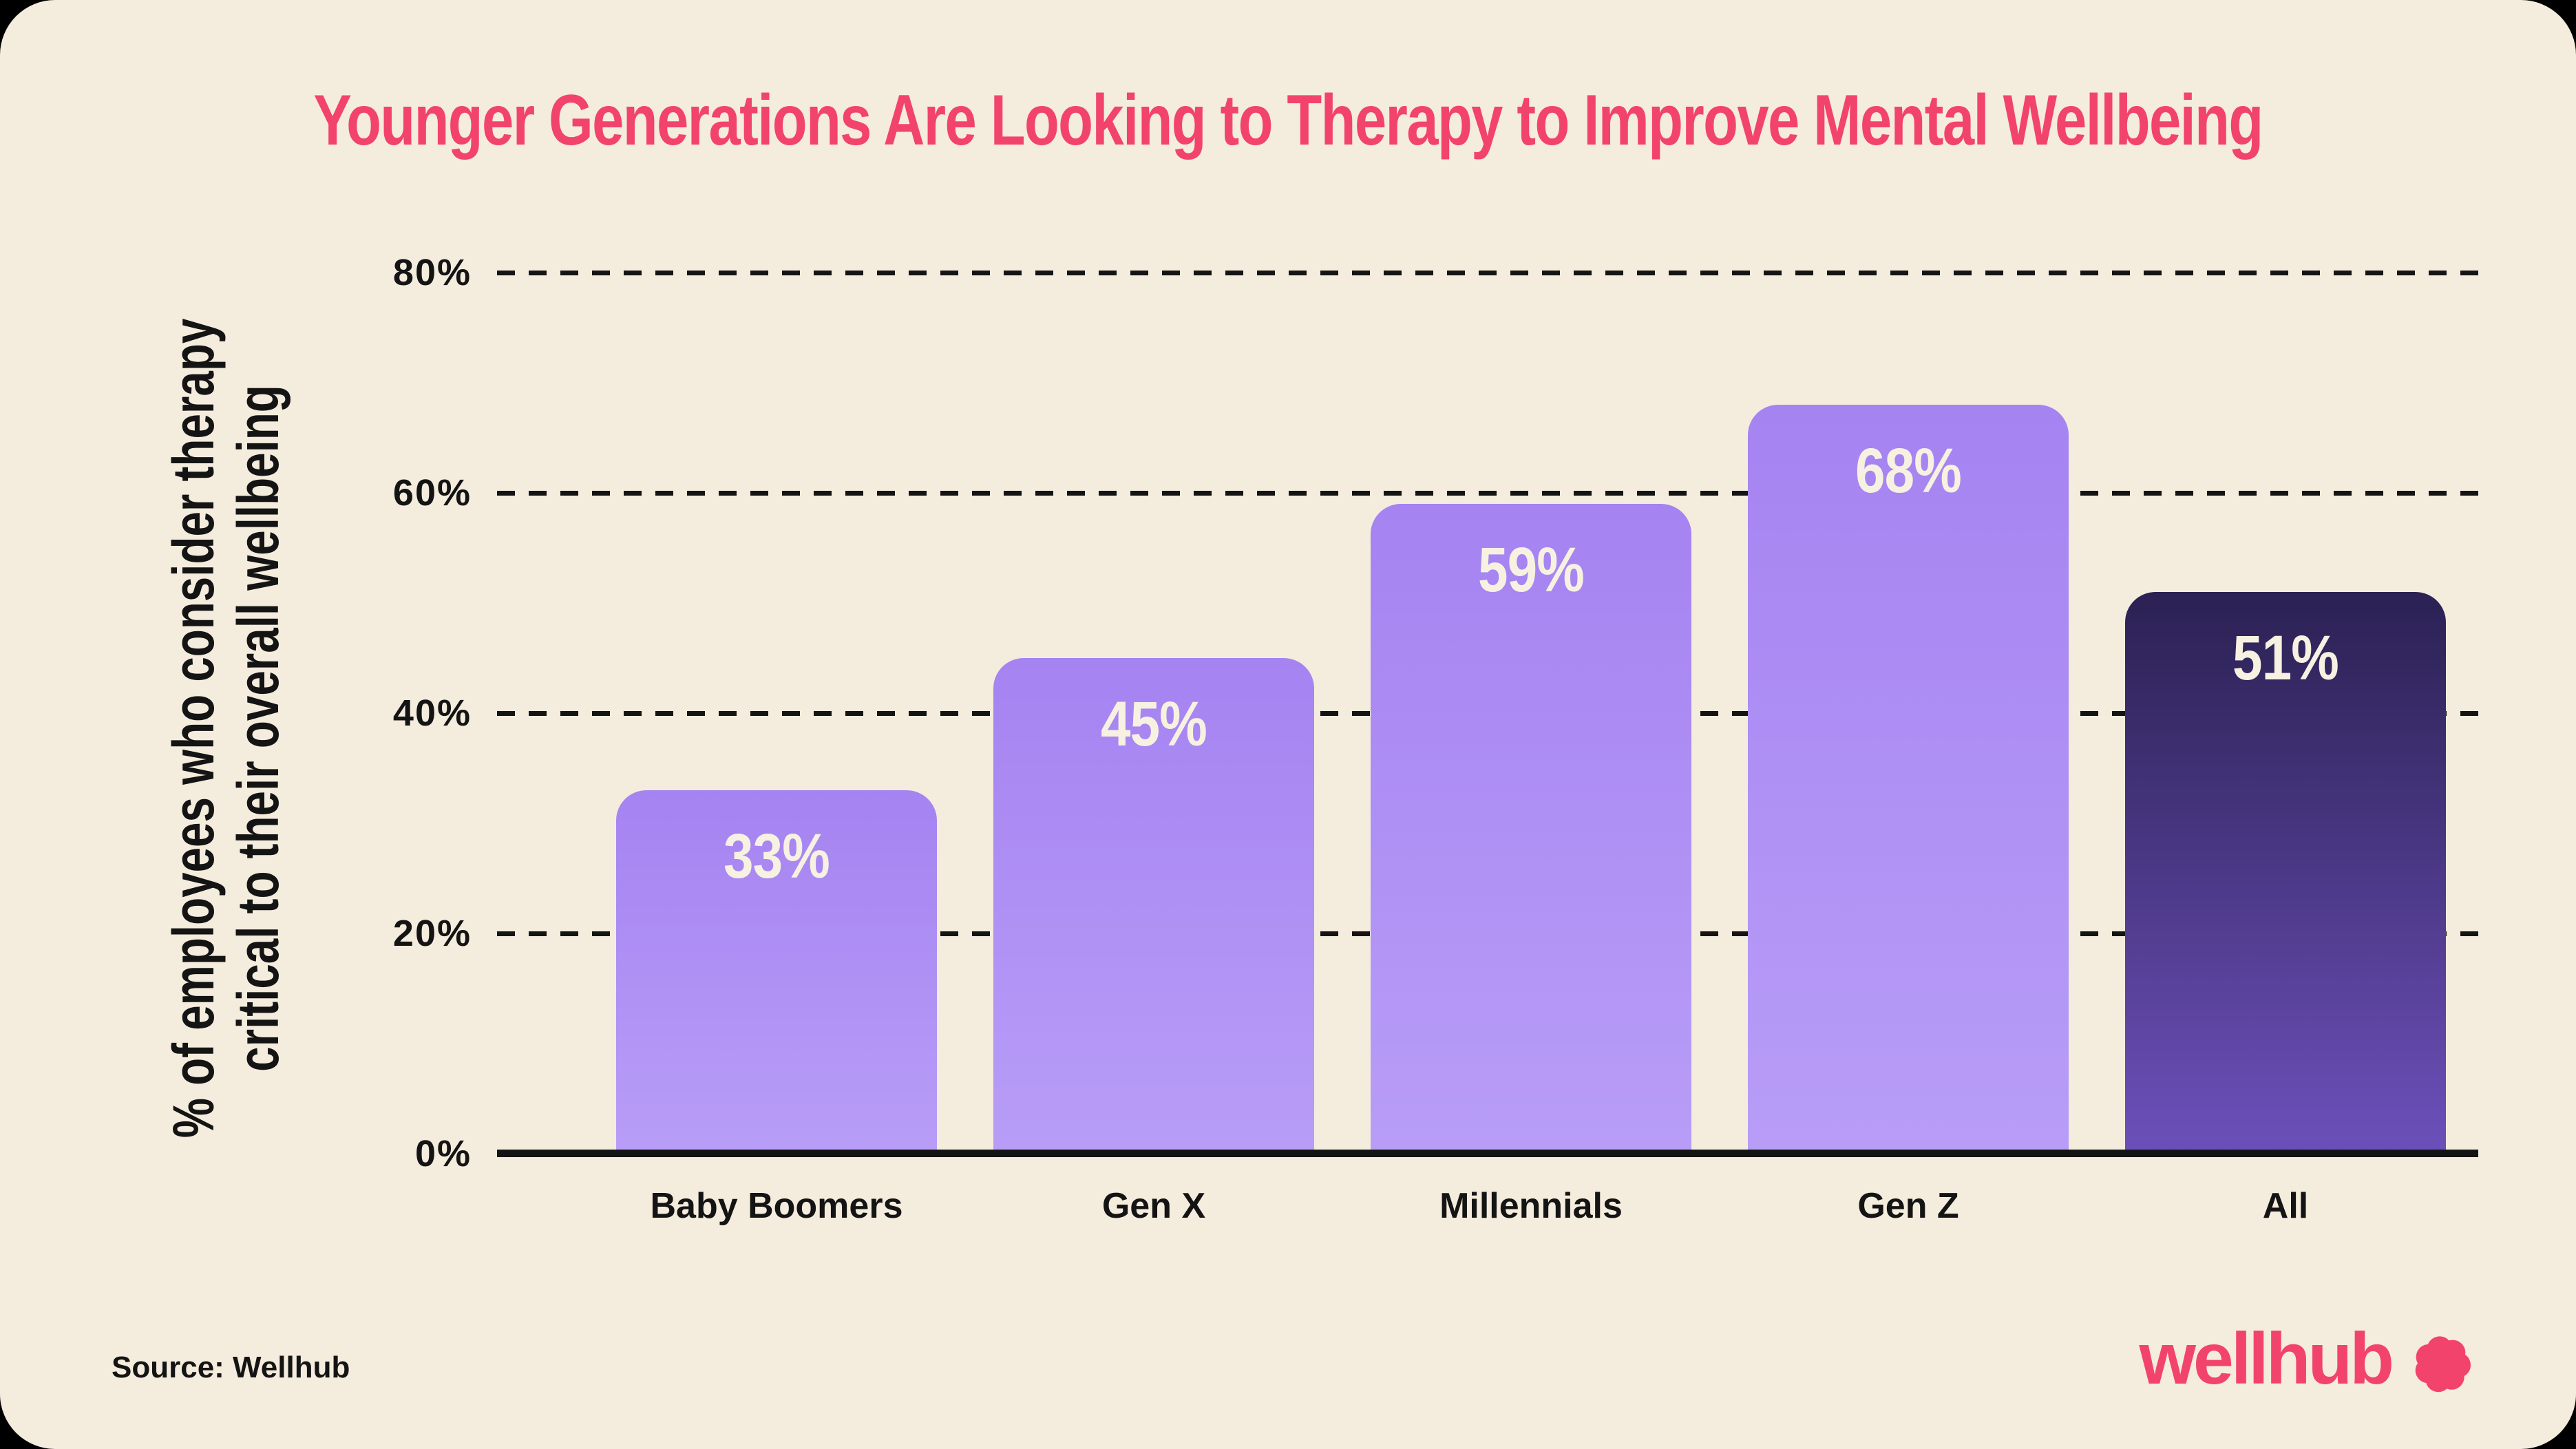 The width and height of the screenshot is (2576, 1449). Describe the element at coordinates (776, 972) in the screenshot. I see `bar-baby-boomers: 33%` at that location.